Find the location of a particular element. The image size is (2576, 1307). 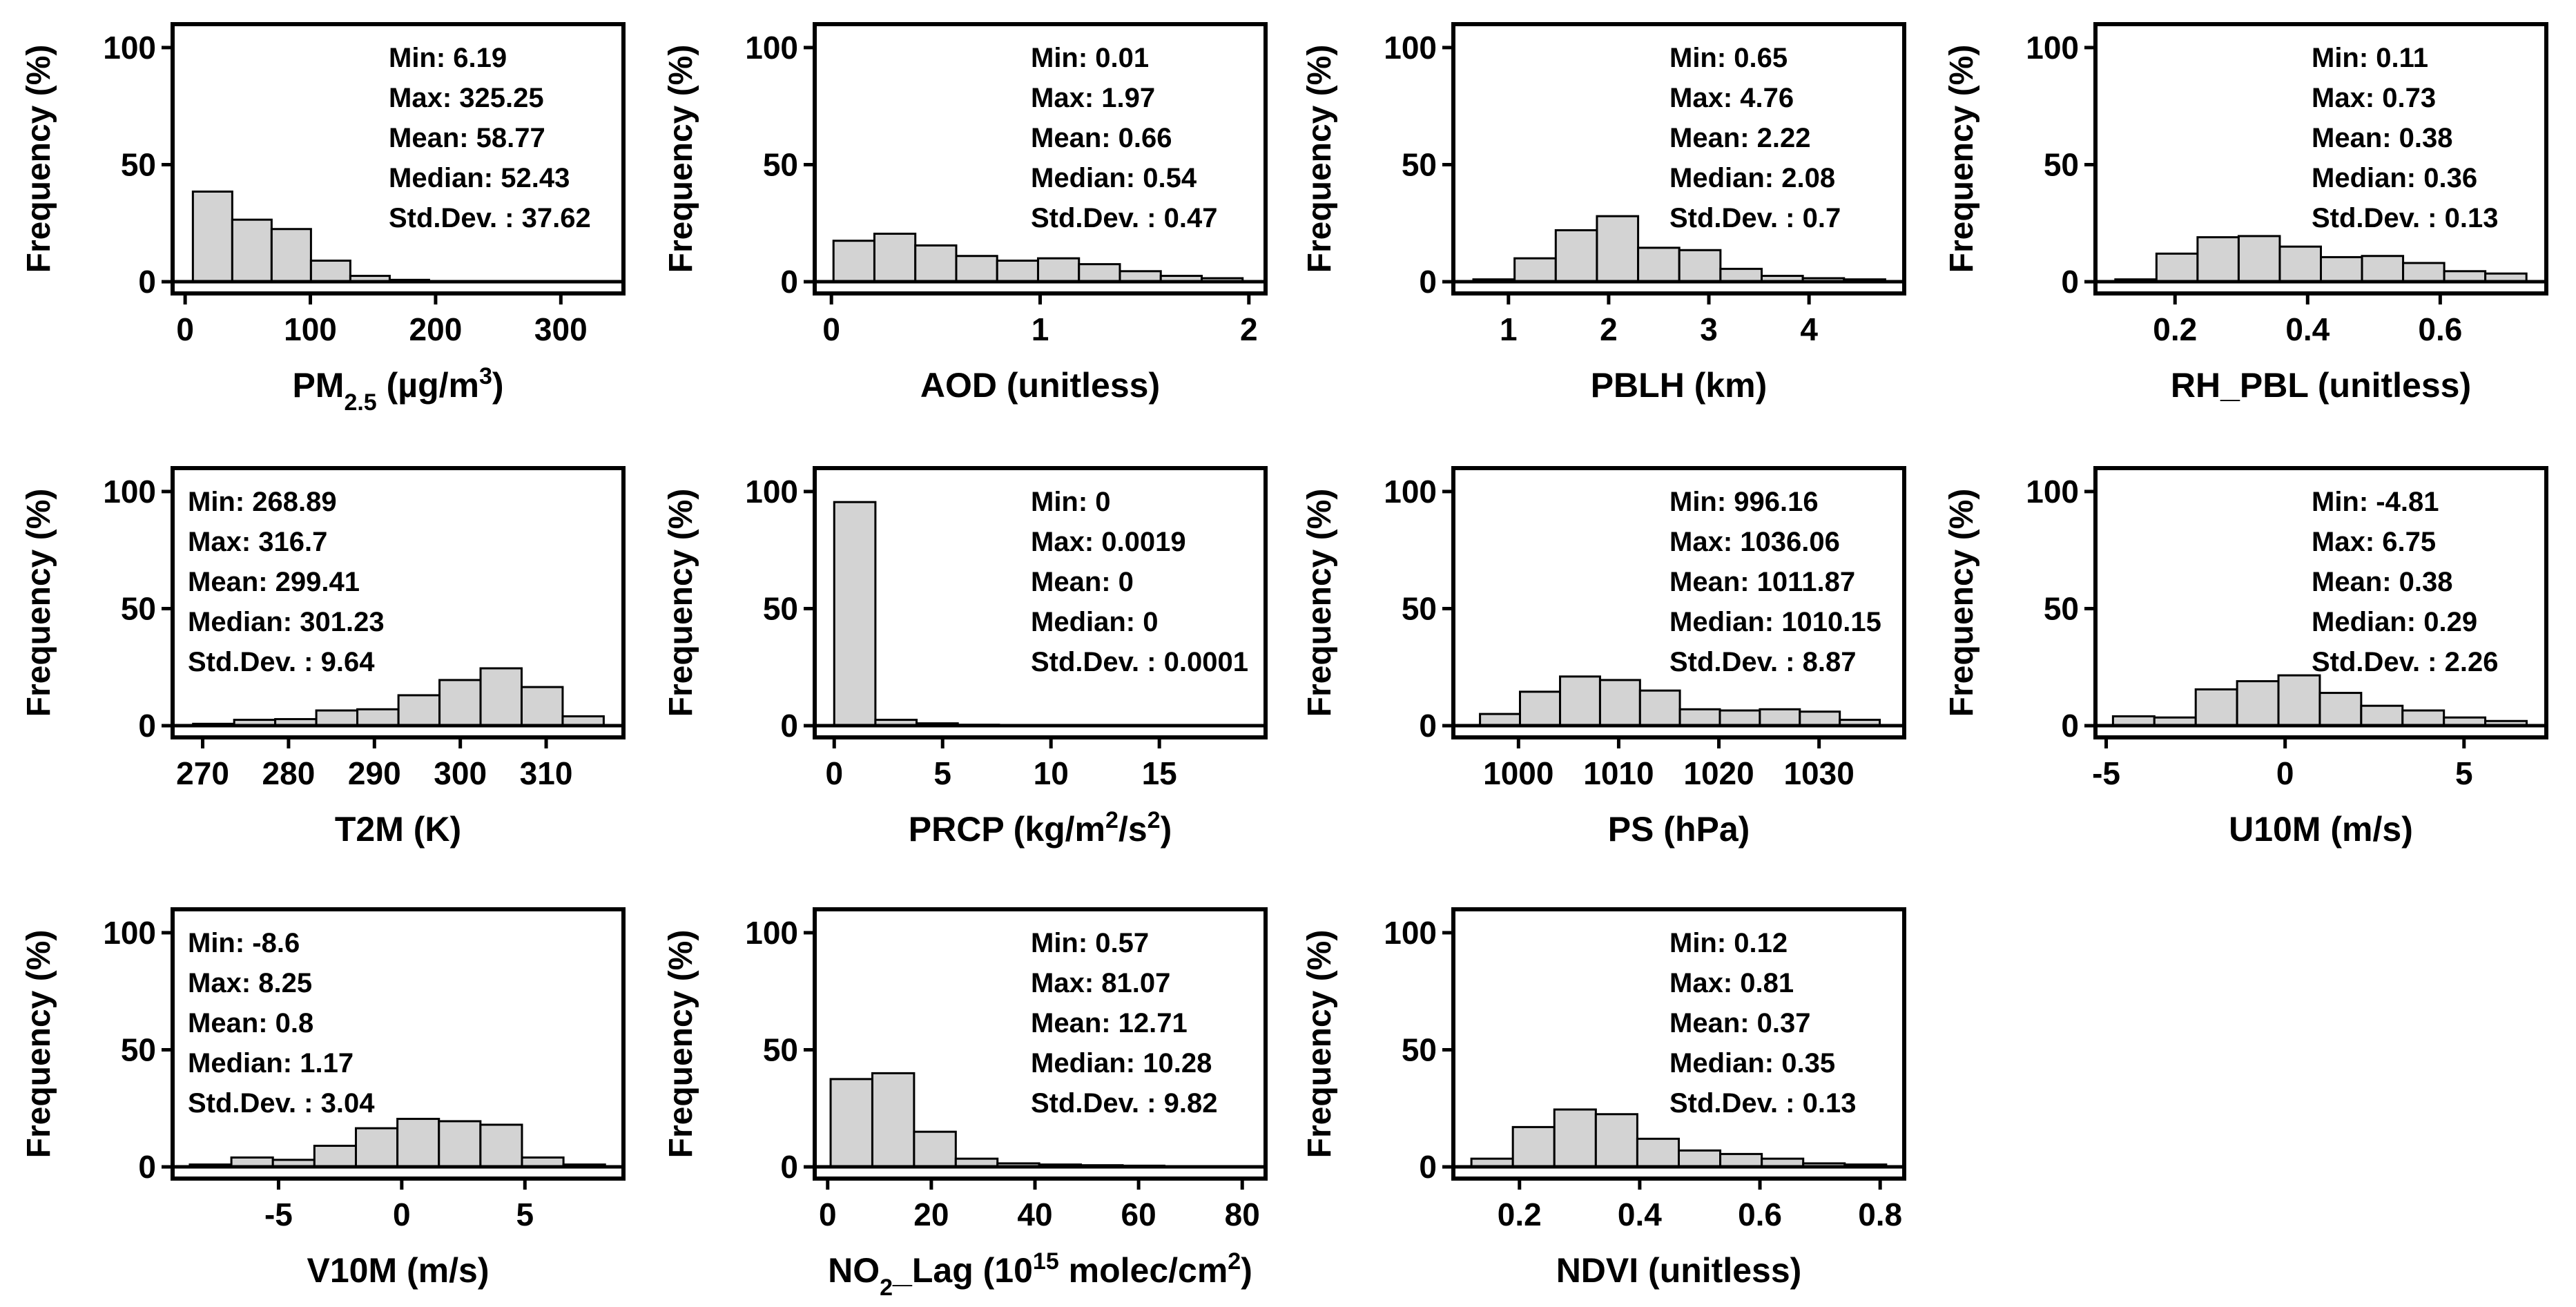

stats-line: Std.Dev. : 2.26 is located at coordinates (2405, 662).